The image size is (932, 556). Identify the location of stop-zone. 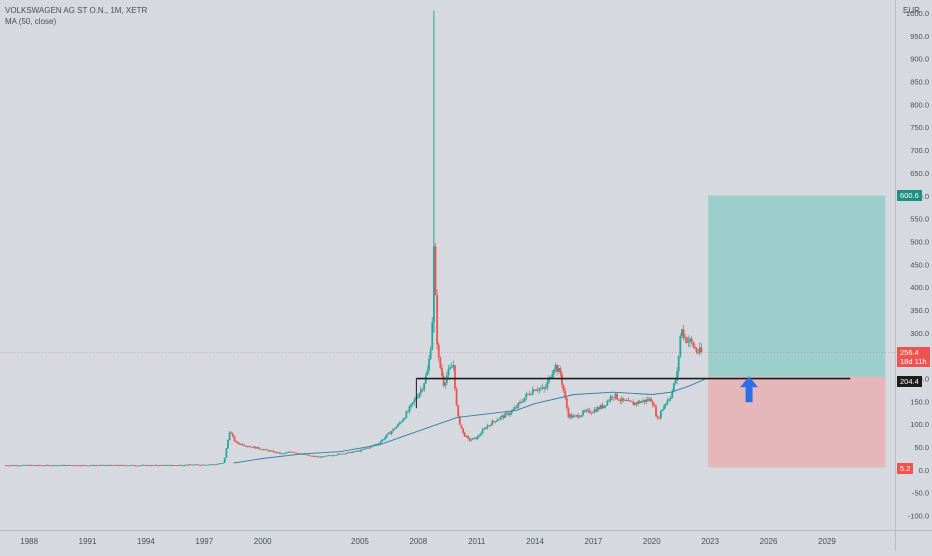
(797, 422).